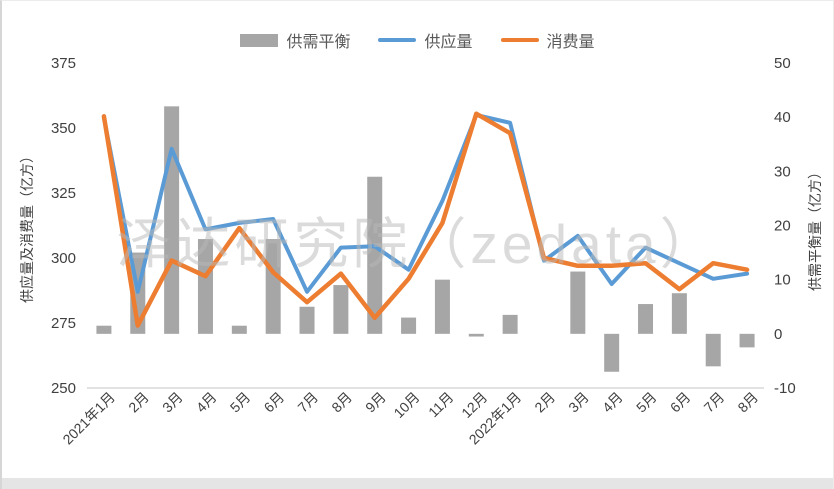  Describe the element at coordinates (318, 42) in the screenshot. I see `legend-label-balance: 供需平衡` at that location.